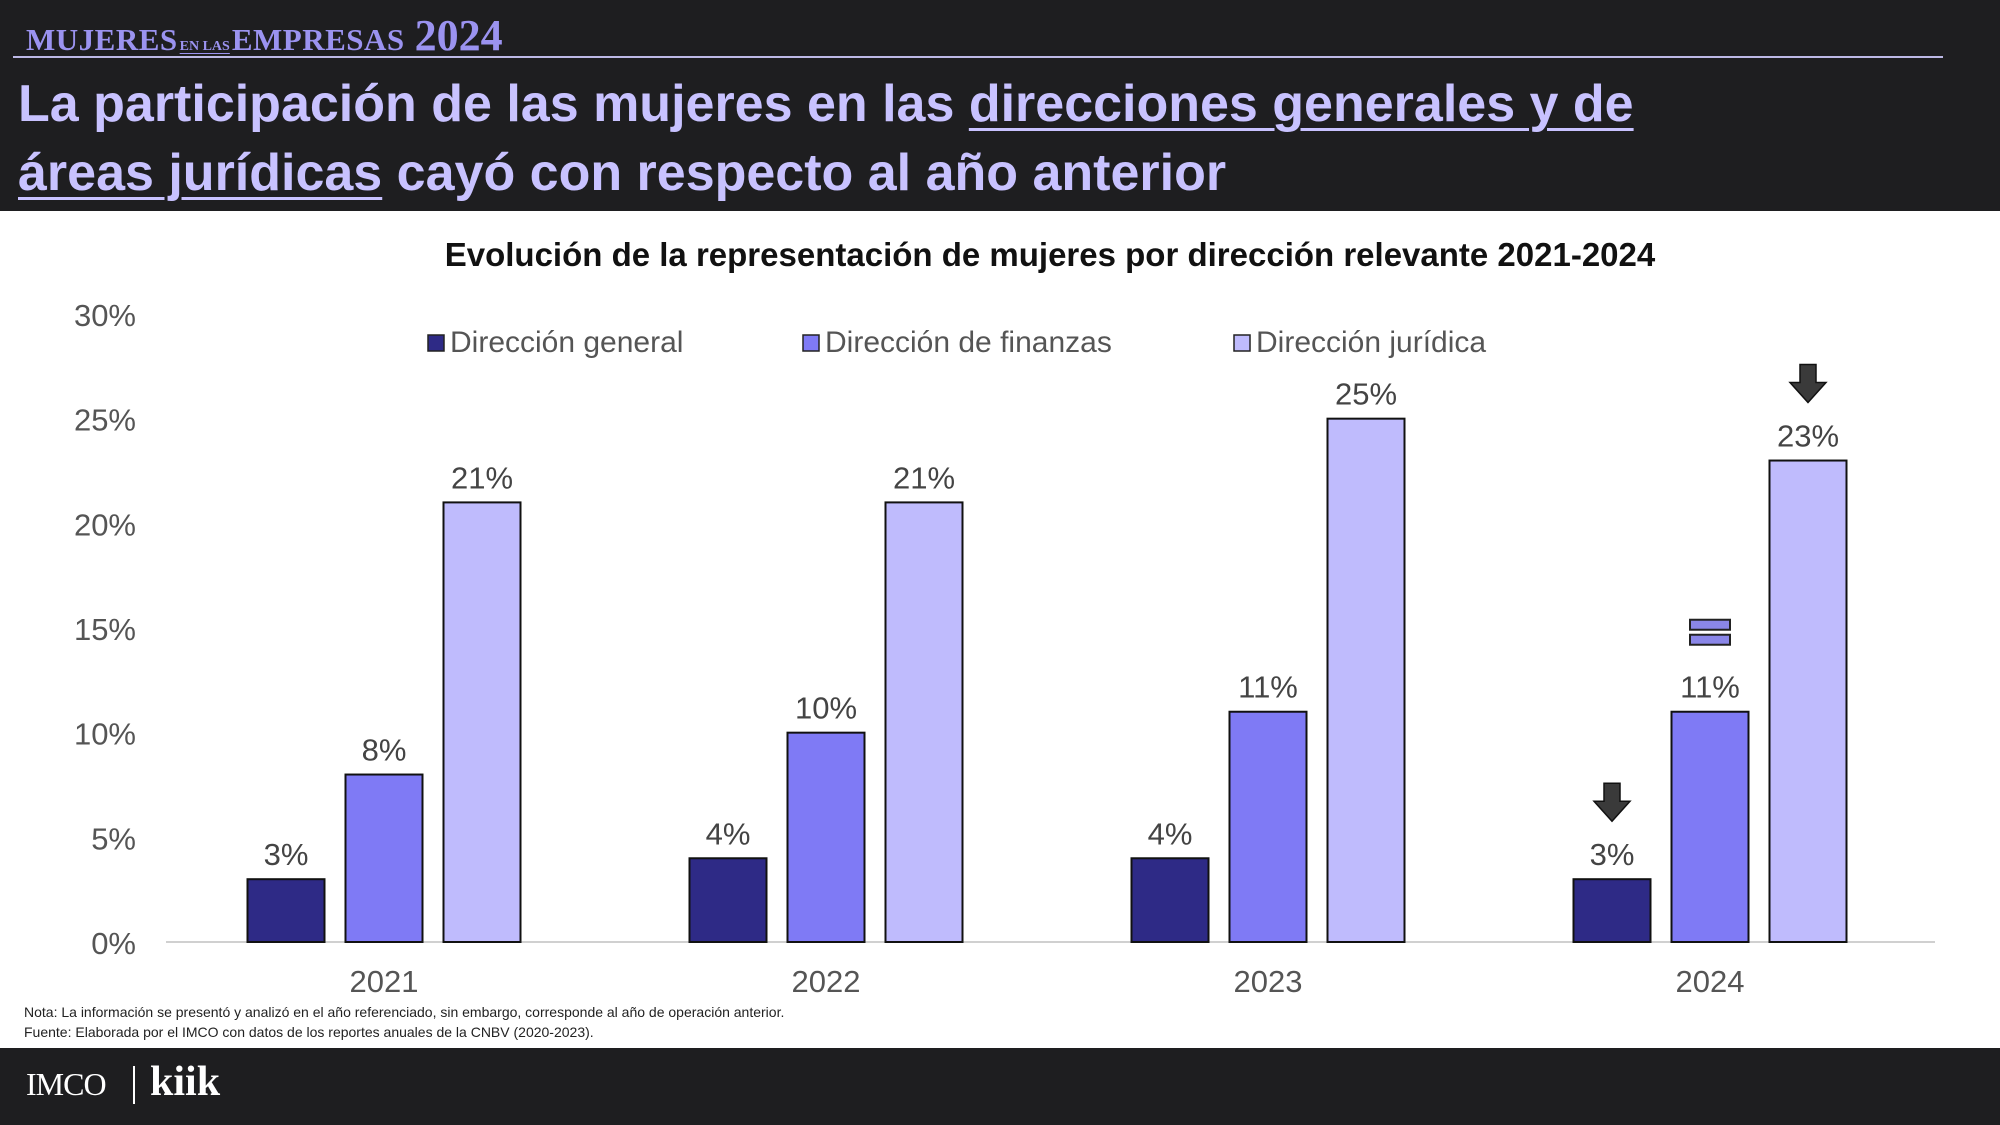 The width and height of the screenshot is (2000, 1125). I want to click on brand-logo: MUJERES EN LAS EMPRESAS 2024, so click(264, 35).